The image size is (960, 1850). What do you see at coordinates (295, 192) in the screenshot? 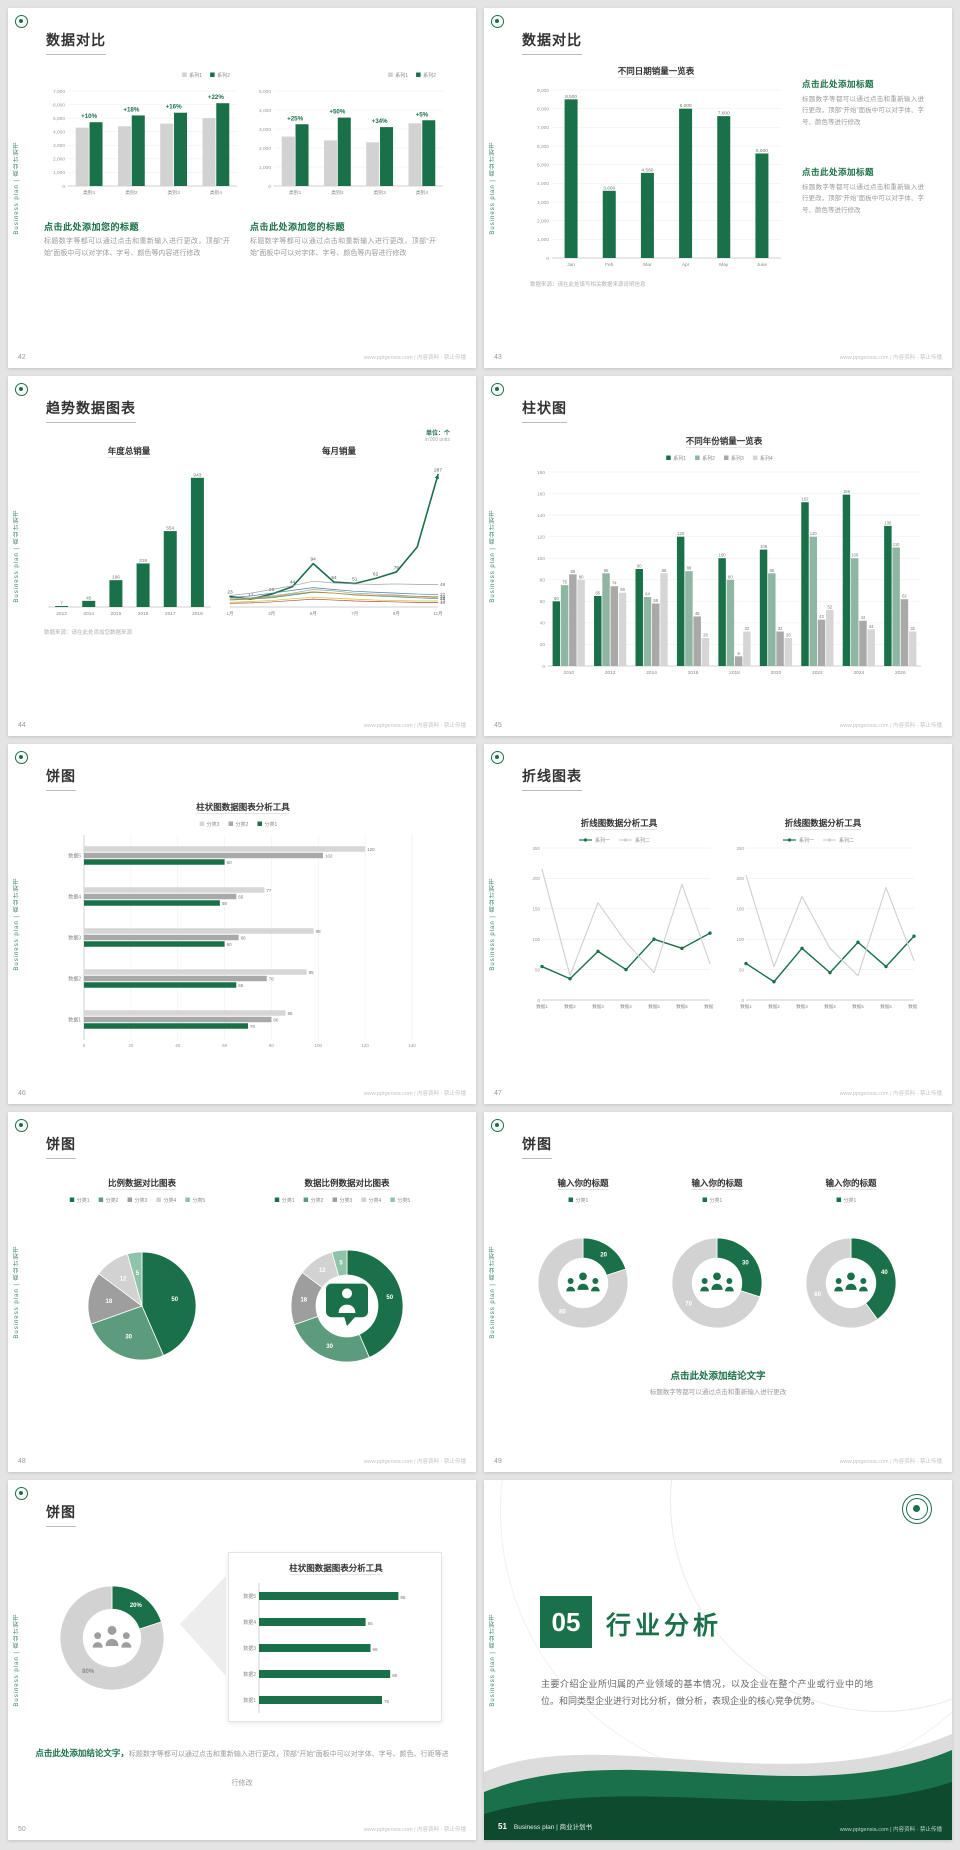
I see `svg-text: 类别1` at bounding box center [295, 192].